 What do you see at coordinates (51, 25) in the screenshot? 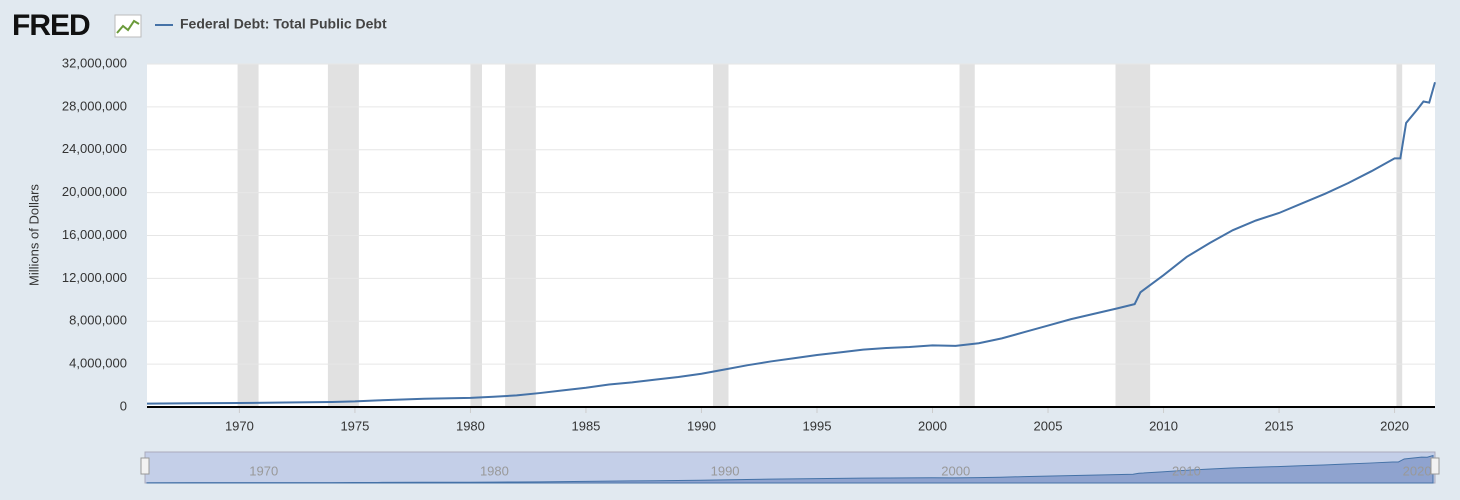
I see `logo: FRED` at bounding box center [51, 25].